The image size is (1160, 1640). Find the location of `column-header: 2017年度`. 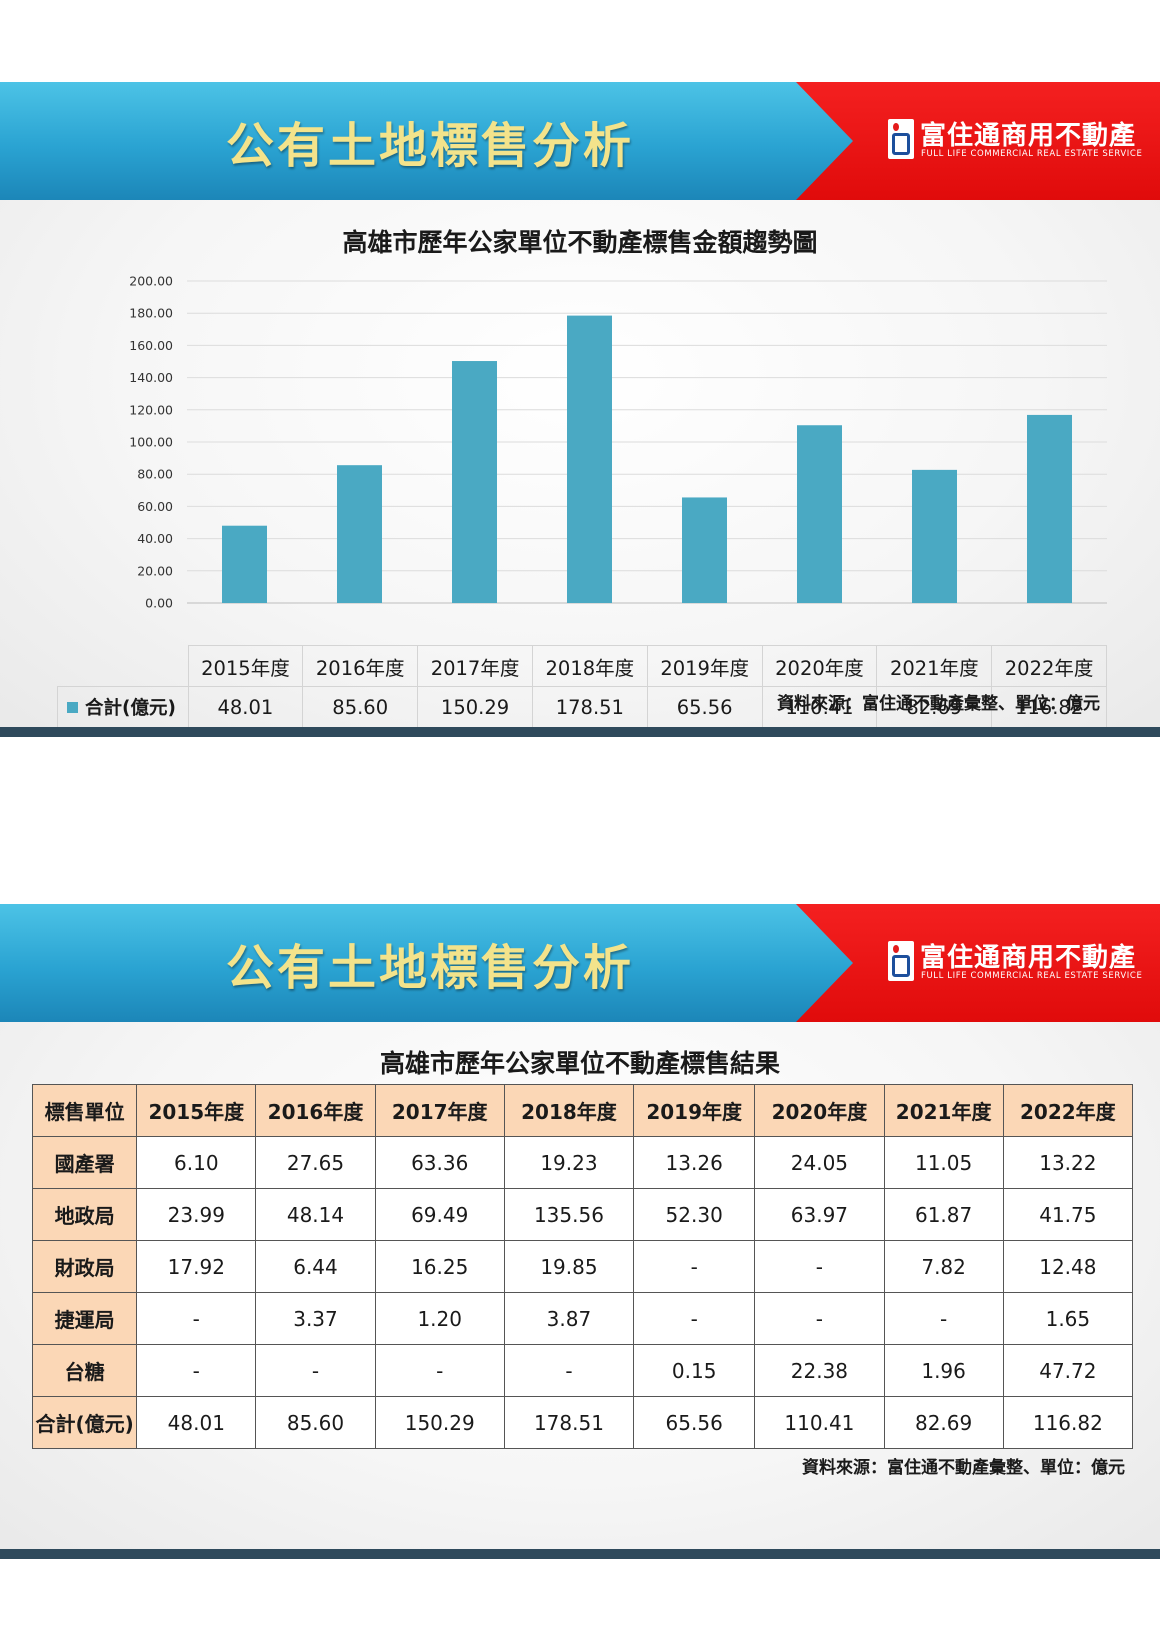

column-header: 2017年度 is located at coordinates (439, 1110).